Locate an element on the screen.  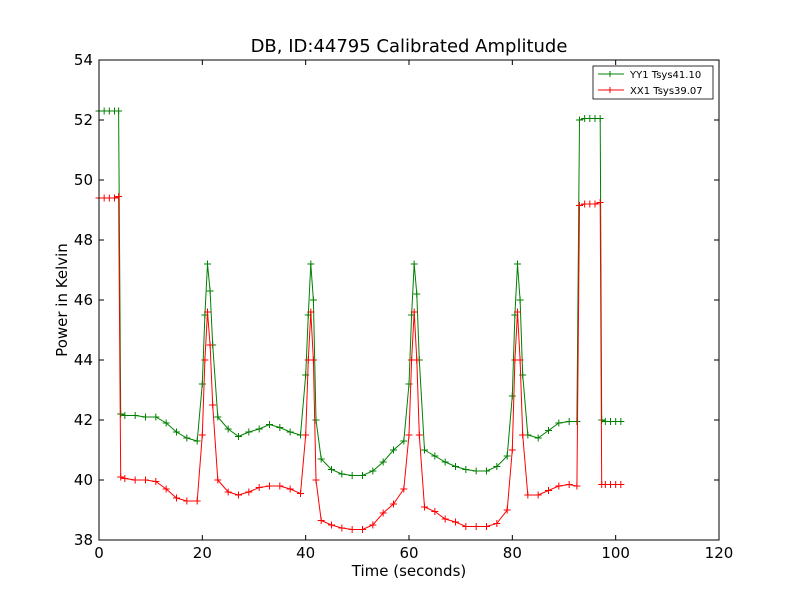
y-tick-label: 54 is located at coordinates (83, 60).